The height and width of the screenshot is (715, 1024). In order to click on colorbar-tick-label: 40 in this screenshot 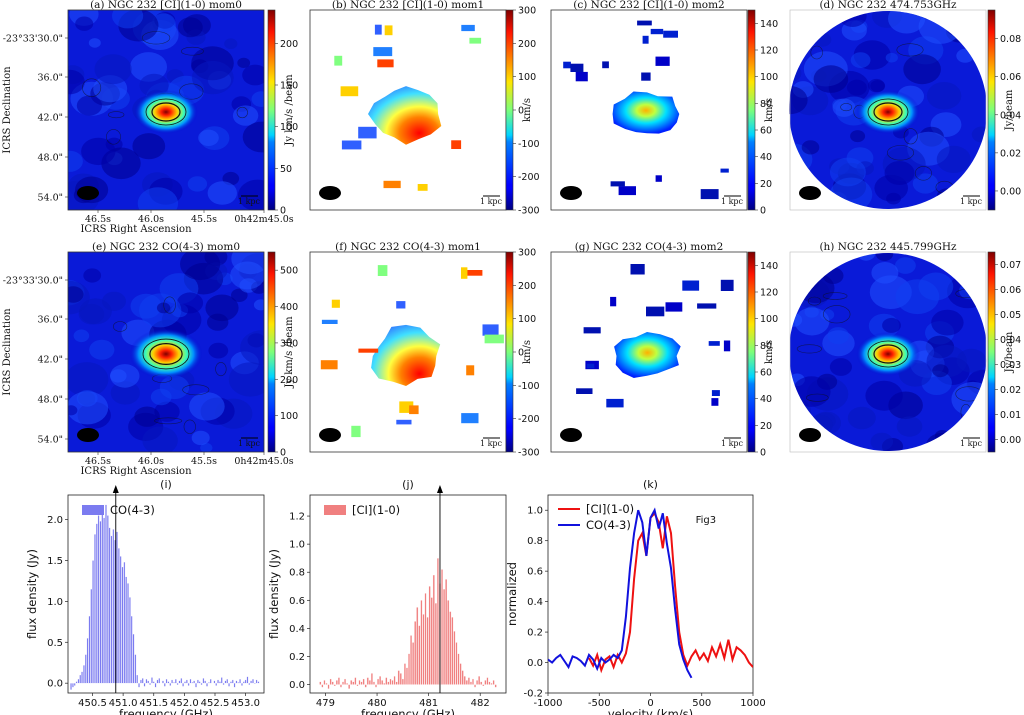, I will do `click(766, 399)`.